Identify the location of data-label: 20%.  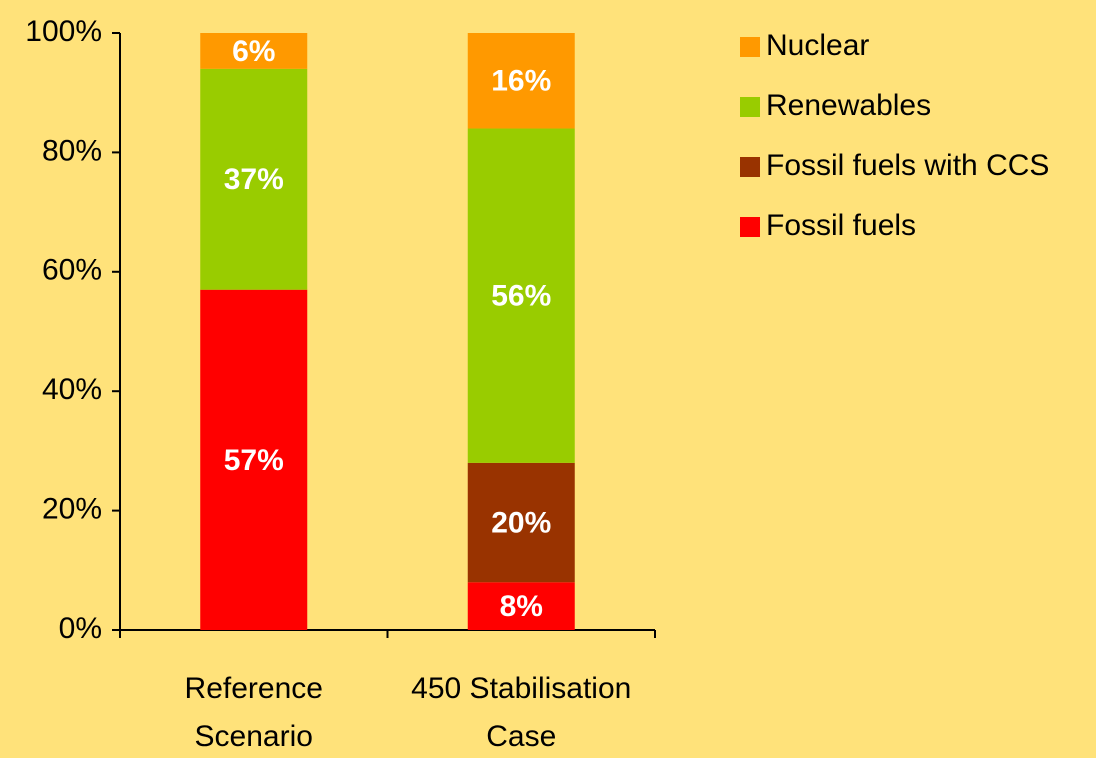
(521, 522).